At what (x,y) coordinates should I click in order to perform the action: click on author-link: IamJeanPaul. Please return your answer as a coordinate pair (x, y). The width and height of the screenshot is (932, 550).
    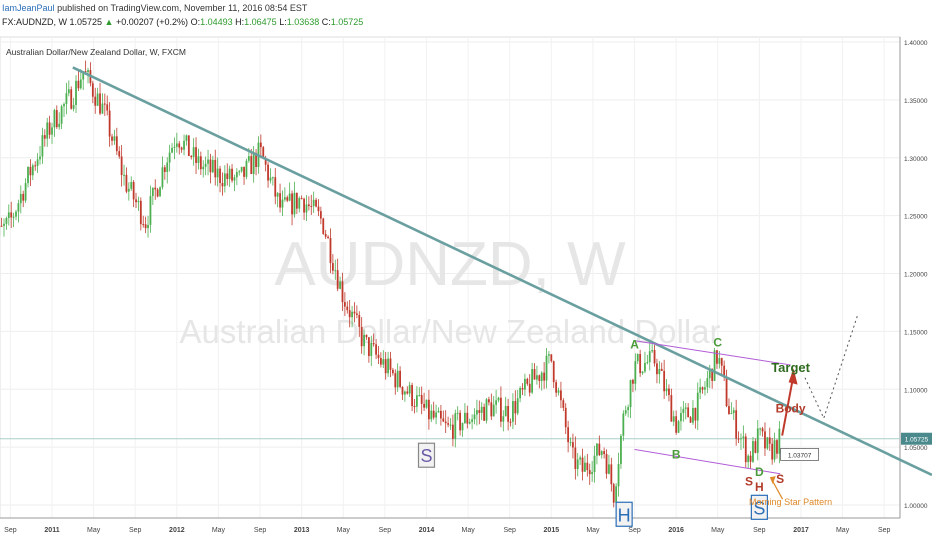
    Looking at the image, I should click on (28, 8).